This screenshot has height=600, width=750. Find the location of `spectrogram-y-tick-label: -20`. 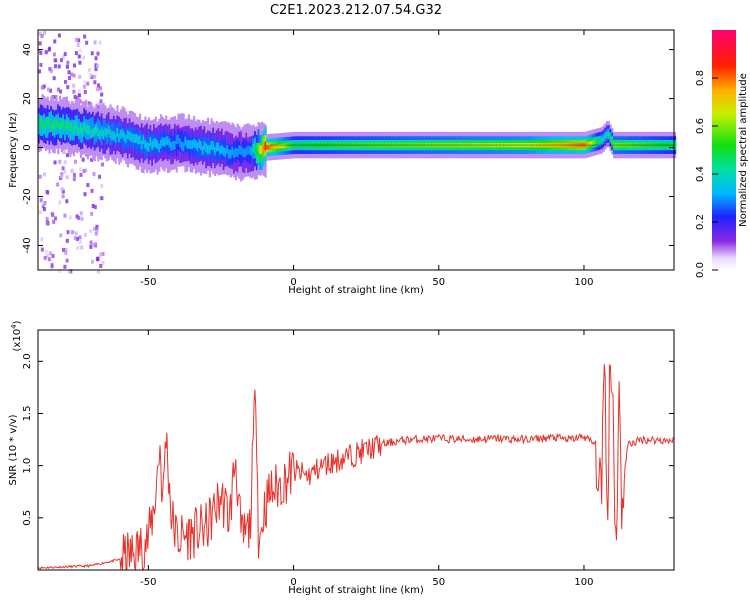

spectrogram-y-tick-label: -20 is located at coordinates (27, 196).